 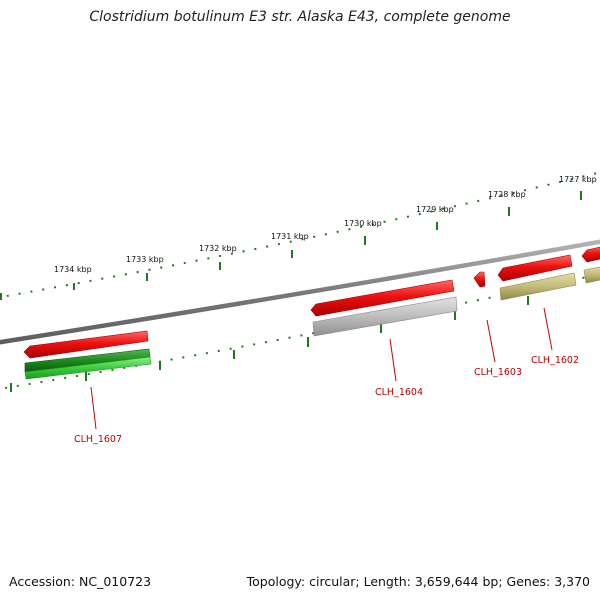 I want to click on feature-olive-edge, so click(x=591, y=275).